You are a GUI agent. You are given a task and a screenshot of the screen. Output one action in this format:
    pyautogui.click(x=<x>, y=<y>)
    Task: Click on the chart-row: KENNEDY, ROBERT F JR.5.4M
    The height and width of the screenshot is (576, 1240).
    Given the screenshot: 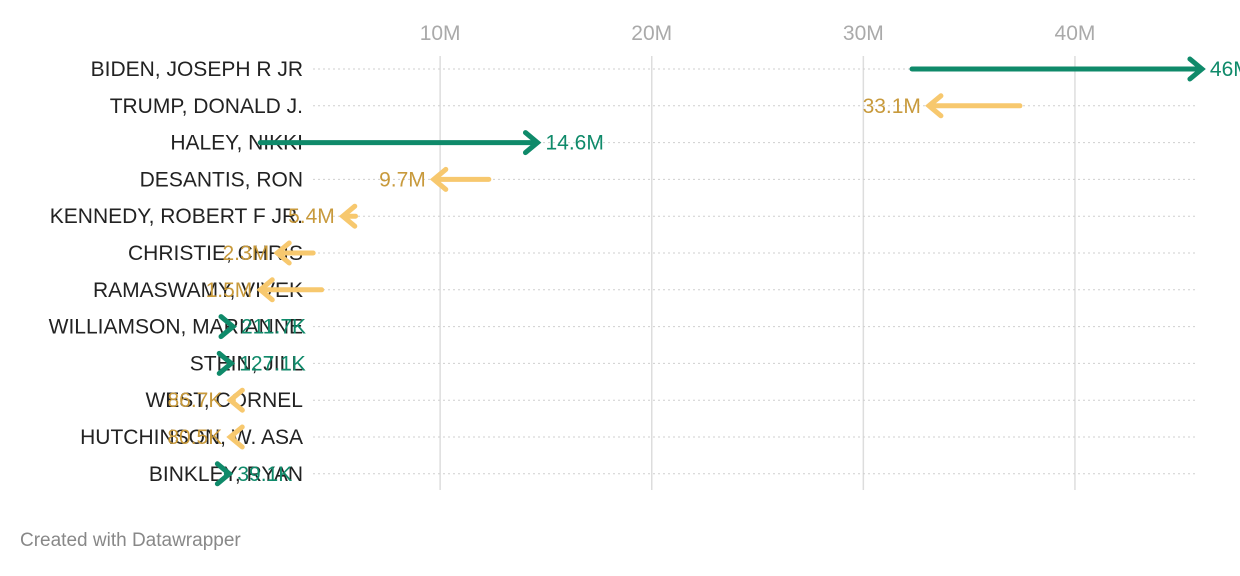 What is the action you would take?
    pyautogui.click(x=624, y=216)
    